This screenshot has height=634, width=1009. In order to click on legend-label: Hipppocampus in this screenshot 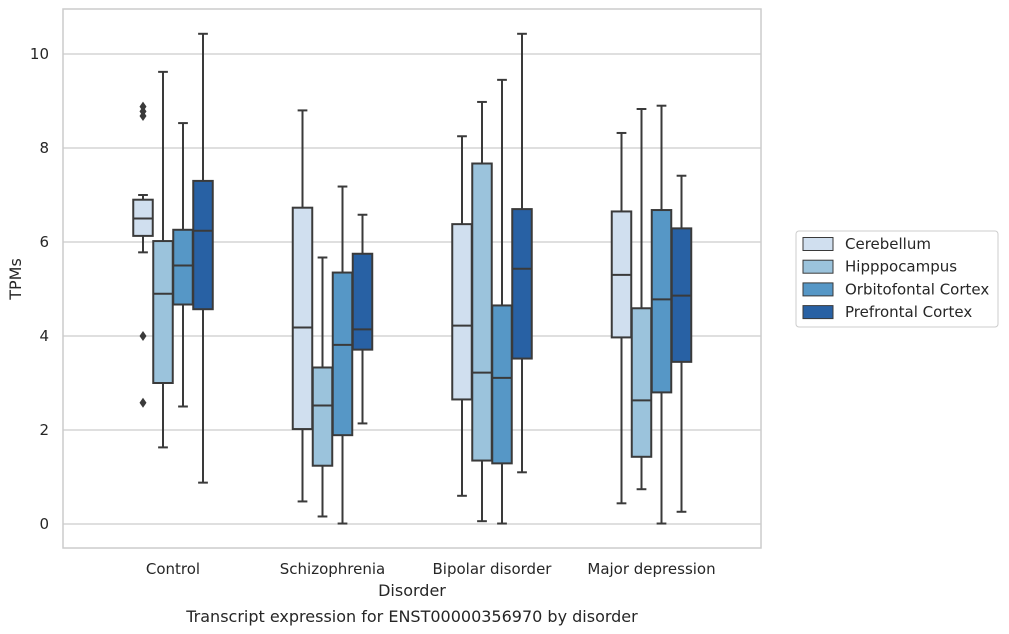, I will do `click(901, 267)`.